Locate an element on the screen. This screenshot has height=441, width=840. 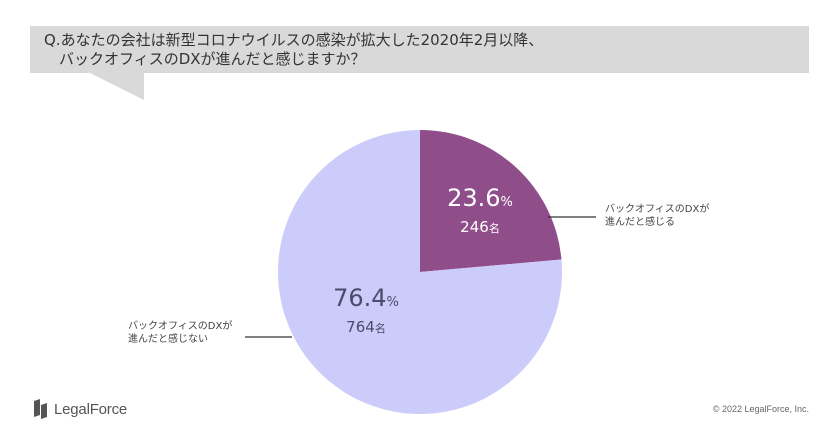
slice-category-label-line2-1: 進んだと感じる is located at coordinates (640, 221).